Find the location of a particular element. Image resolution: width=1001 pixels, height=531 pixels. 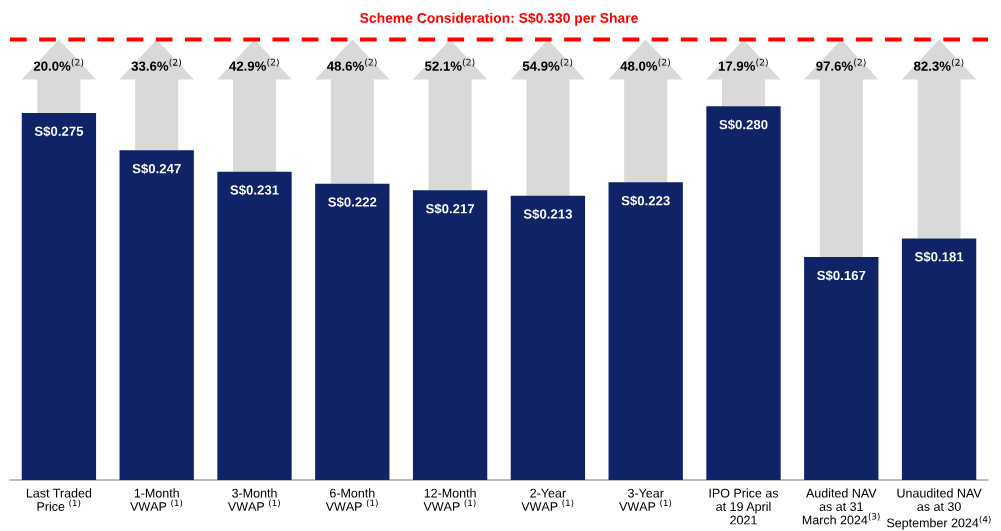

x-tick-label: Last Traded Price $^{(1)}$ is located at coordinates (59, 499).